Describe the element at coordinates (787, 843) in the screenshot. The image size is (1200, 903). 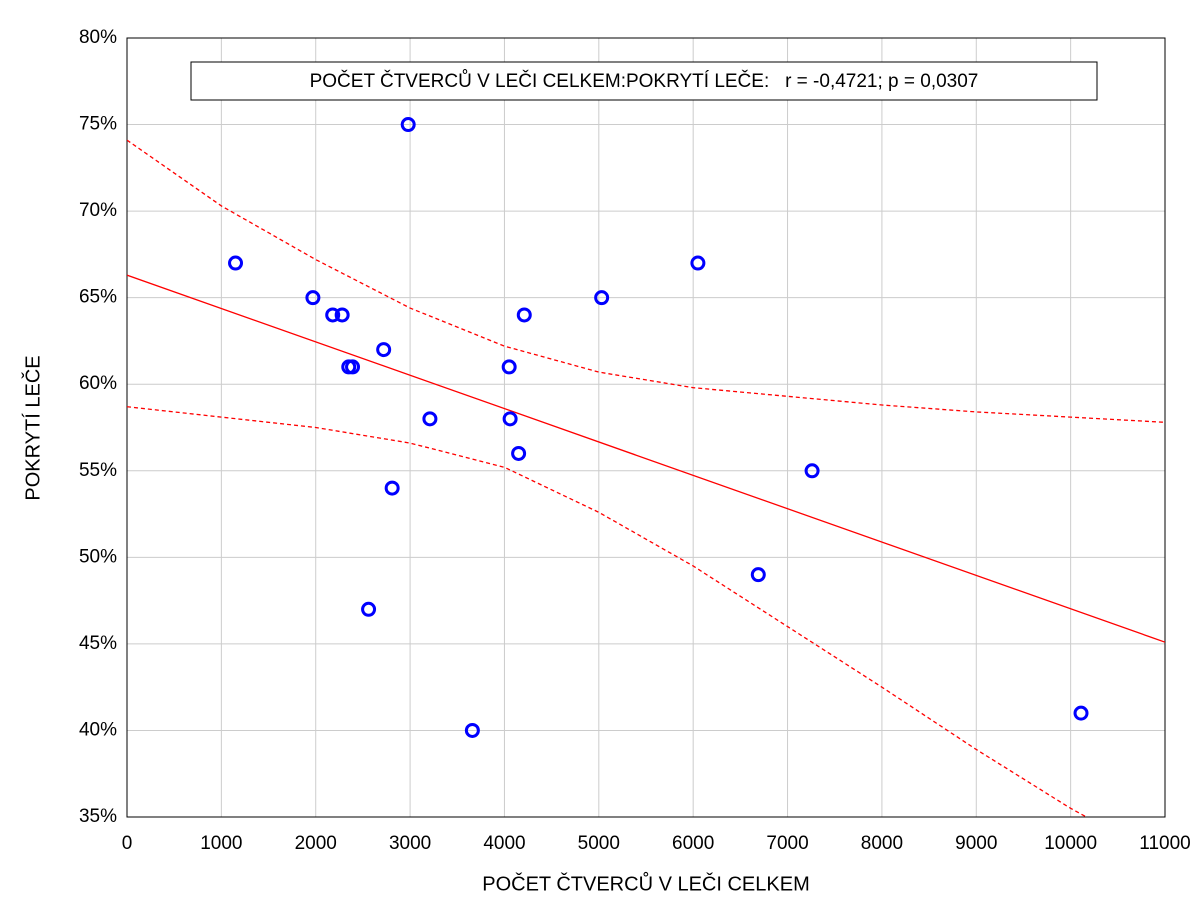
I see `x-tick-label: 7000` at that location.